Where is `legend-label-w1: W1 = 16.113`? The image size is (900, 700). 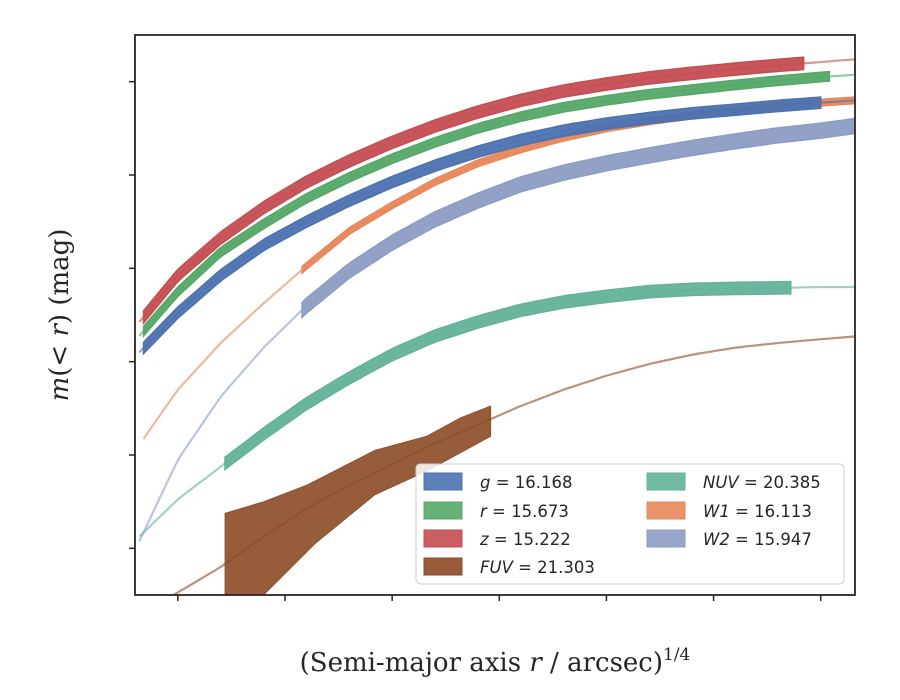
legend-label-w1: W1 = 16.113 is located at coordinates (757, 511).